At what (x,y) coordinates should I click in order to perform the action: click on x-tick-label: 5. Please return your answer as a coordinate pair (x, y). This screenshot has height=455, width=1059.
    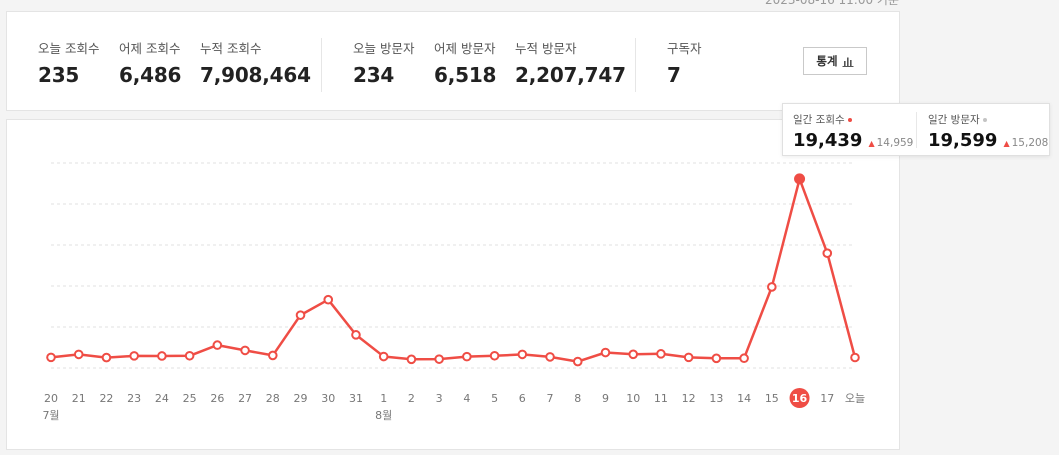
    Looking at the image, I should click on (494, 398).